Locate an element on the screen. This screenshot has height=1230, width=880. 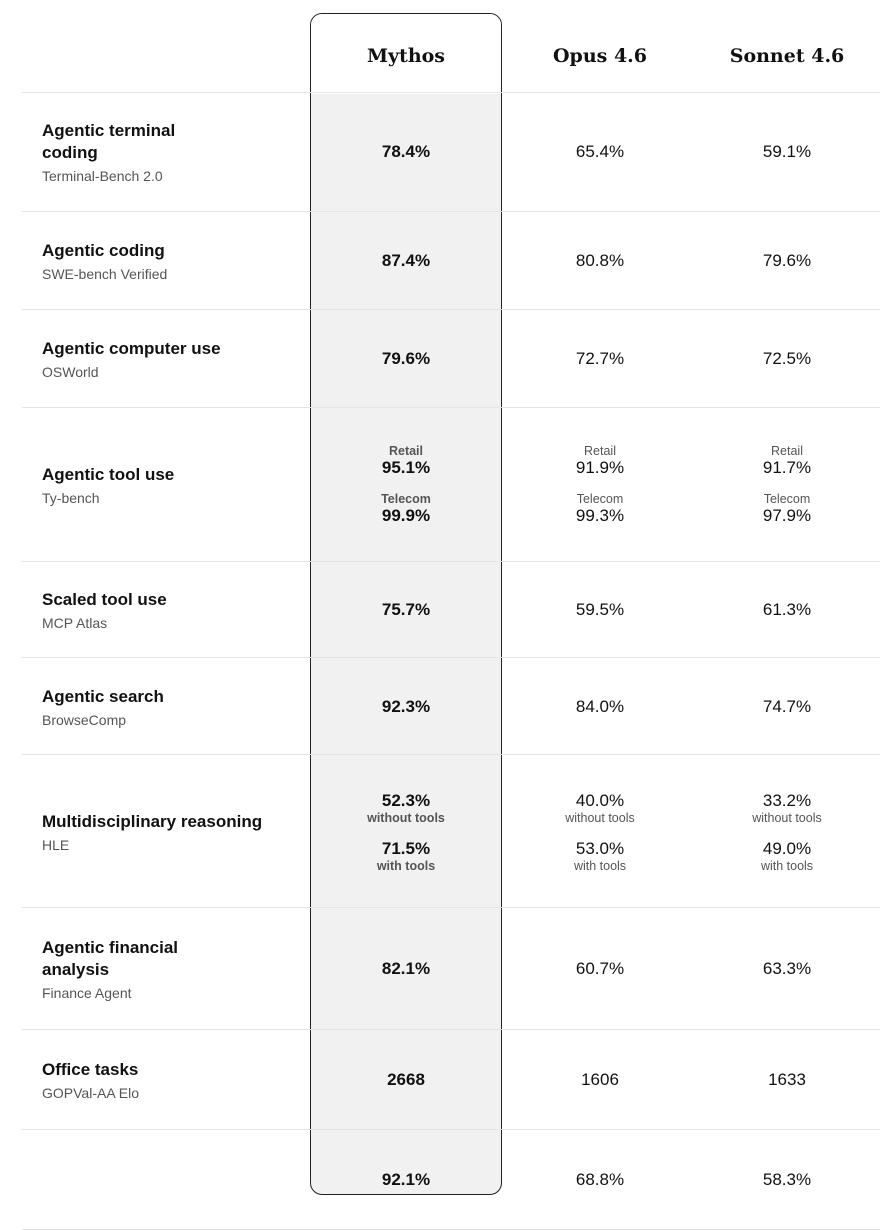
score-value: 40.0% is located at coordinates (600, 800).